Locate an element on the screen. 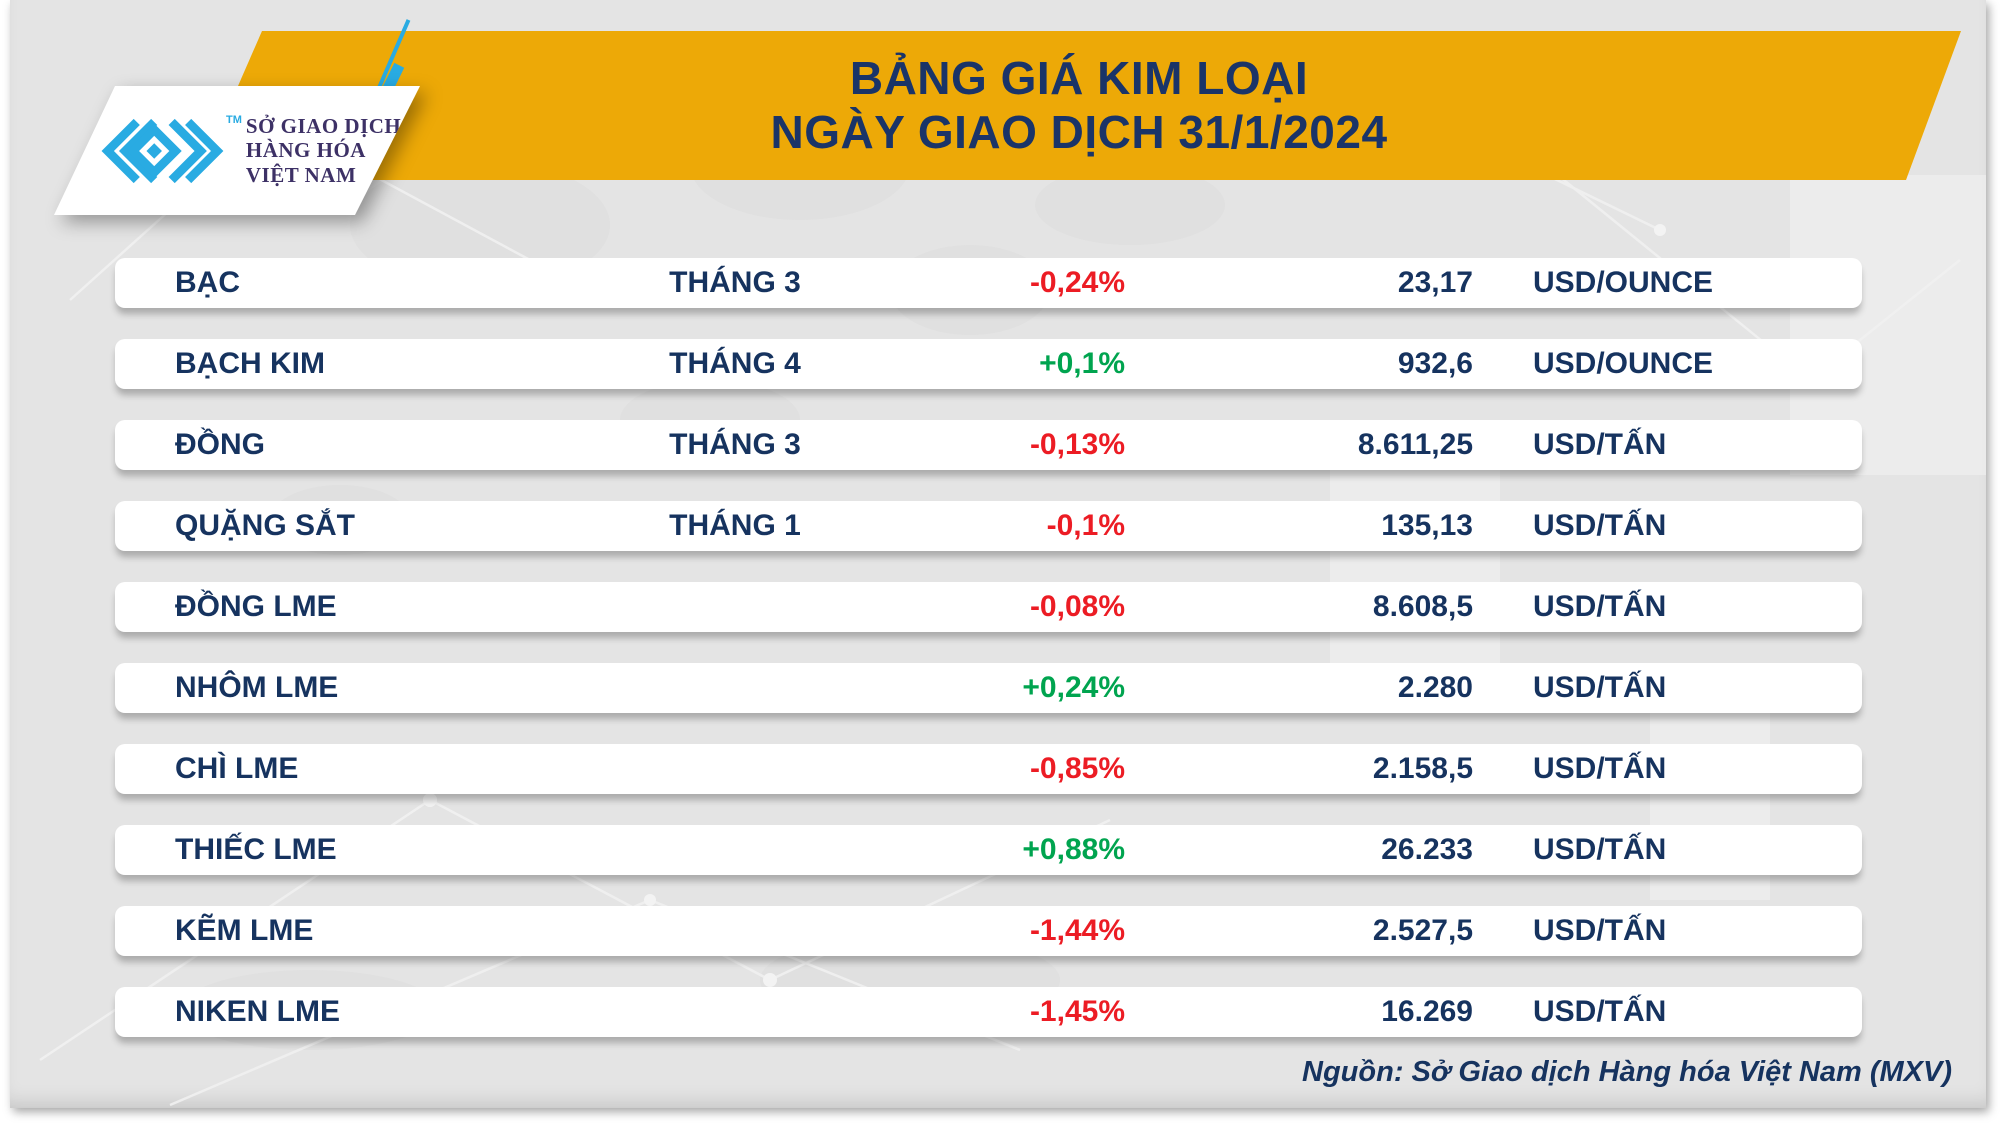 The height and width of the screenshot is (1125, 2000). trademark-symbol: TM is located at coordinates (234, 120).